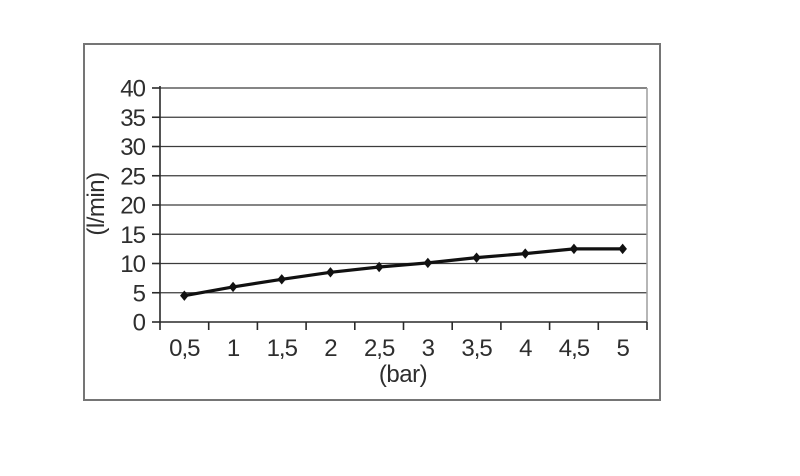 Image resolution: width=800 pixels, height=476 pixels. I want to click on svg-text: 30, so click(132, 147).